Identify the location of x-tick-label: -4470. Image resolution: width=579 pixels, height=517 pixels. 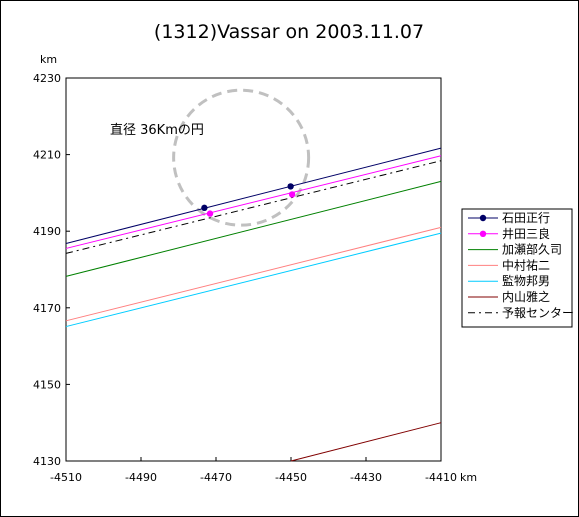
(216, 477).